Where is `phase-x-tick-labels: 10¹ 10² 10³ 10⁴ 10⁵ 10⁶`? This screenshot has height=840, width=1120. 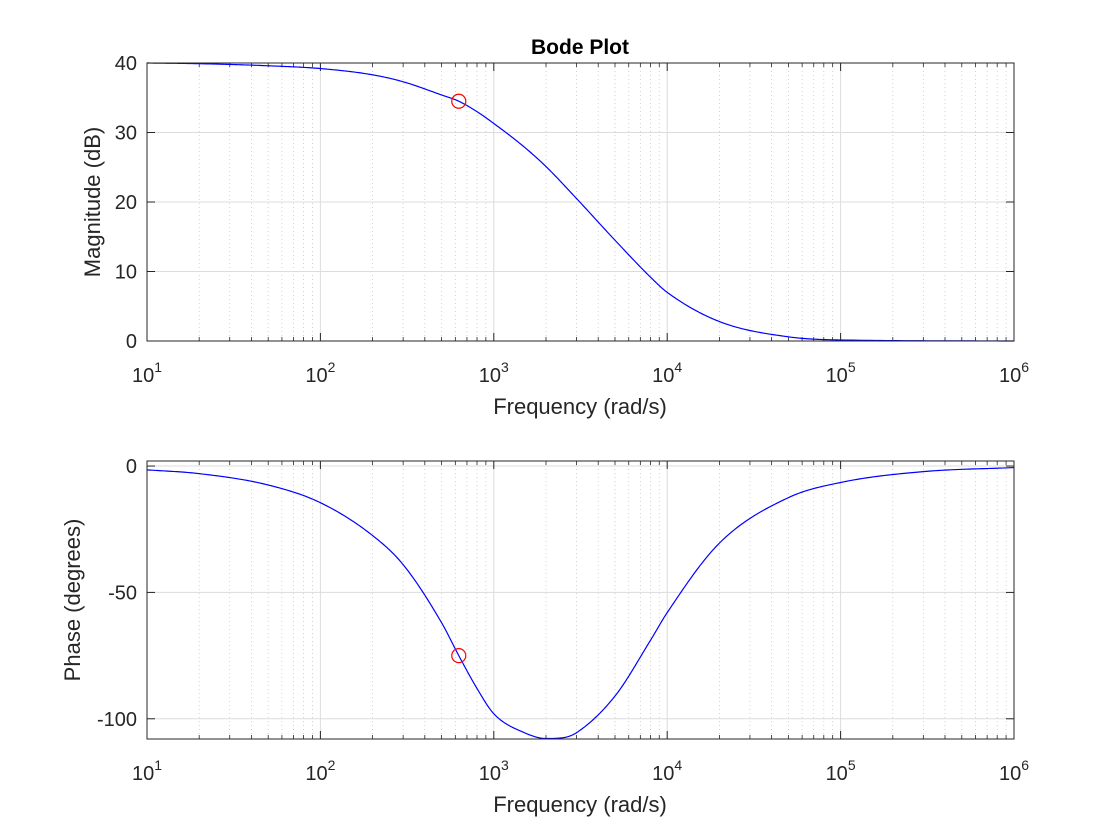
phase-x-tick-labels: 10¹ 10² 10³ 10⁴ 10⁵ 10⁶ is located at coordinates (580, 771).